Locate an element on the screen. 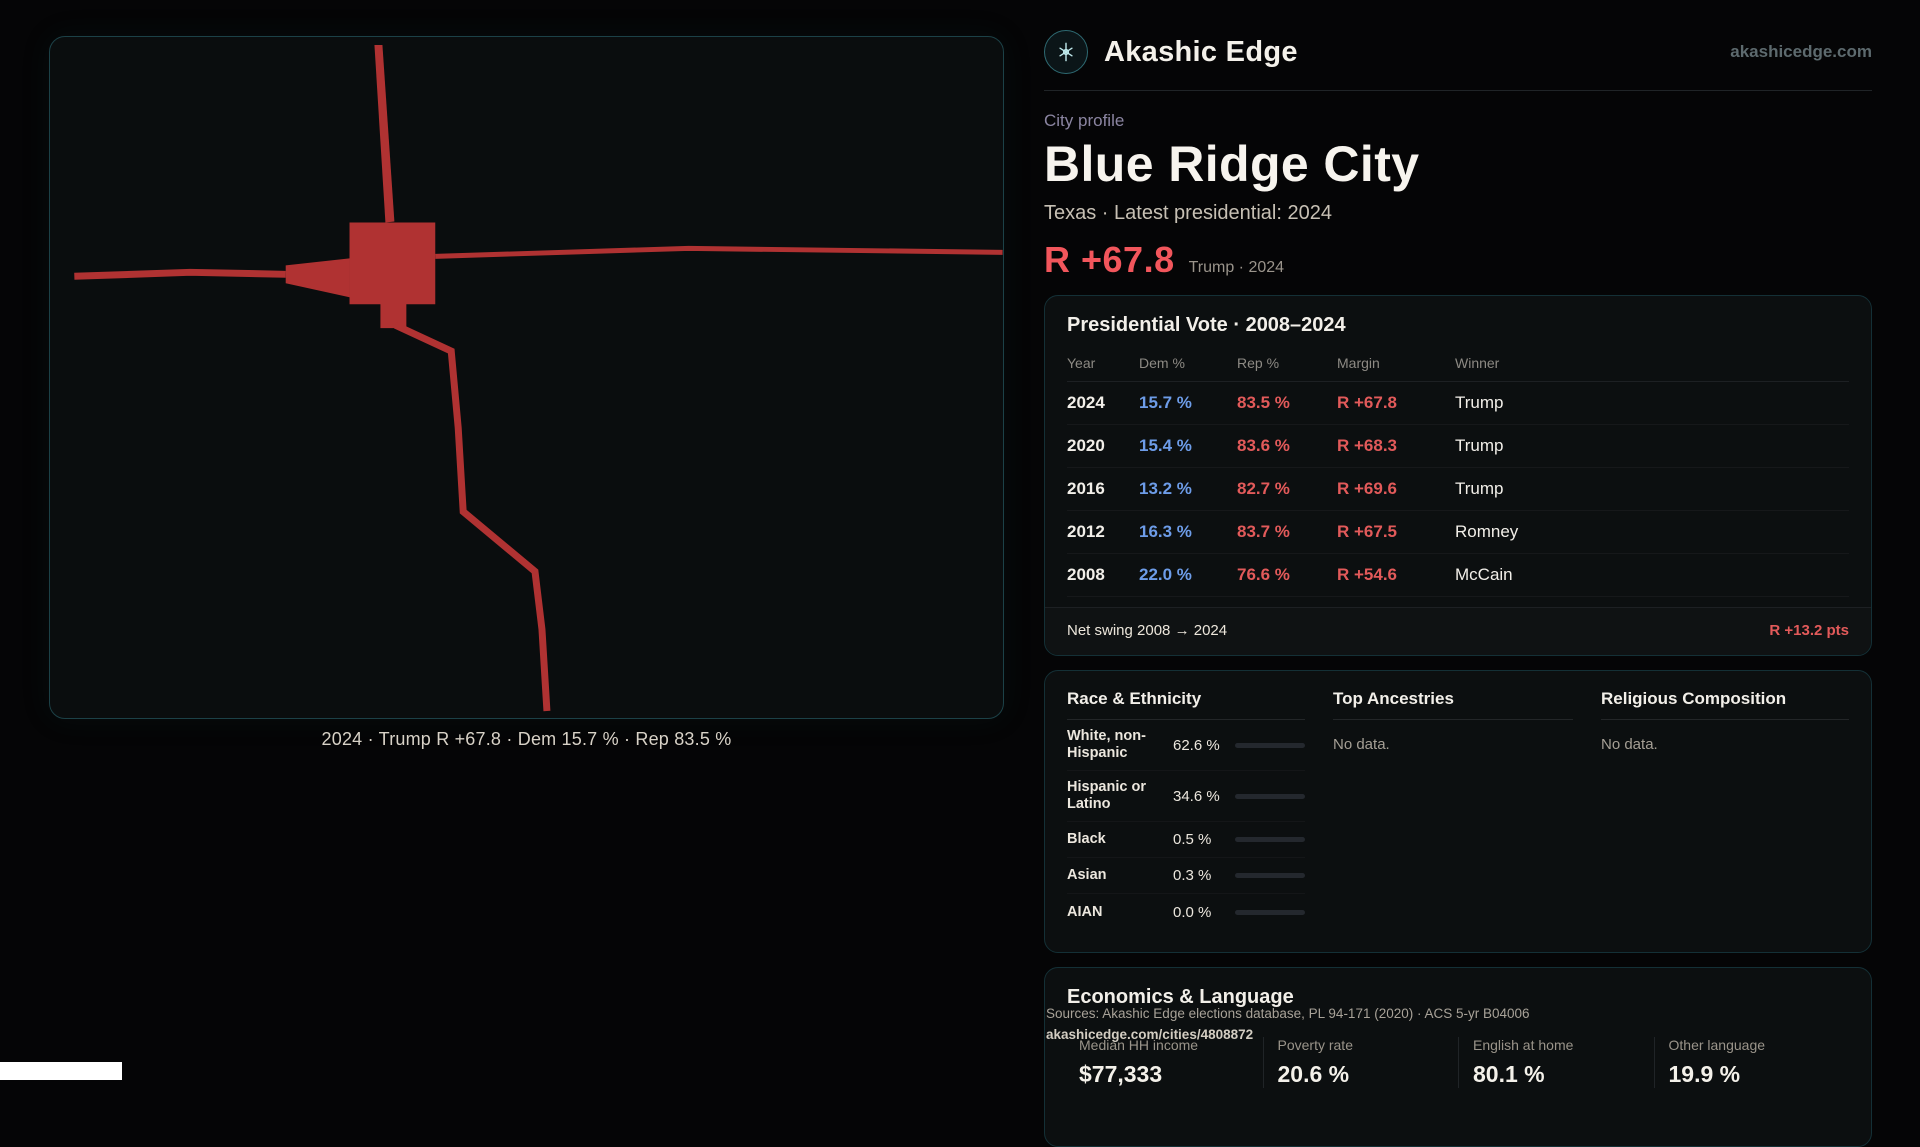 Image resolution: width=1920 pixels, height=1147 pixels. vote-dem: 13.2 % is located at coordinates (1165, 488).